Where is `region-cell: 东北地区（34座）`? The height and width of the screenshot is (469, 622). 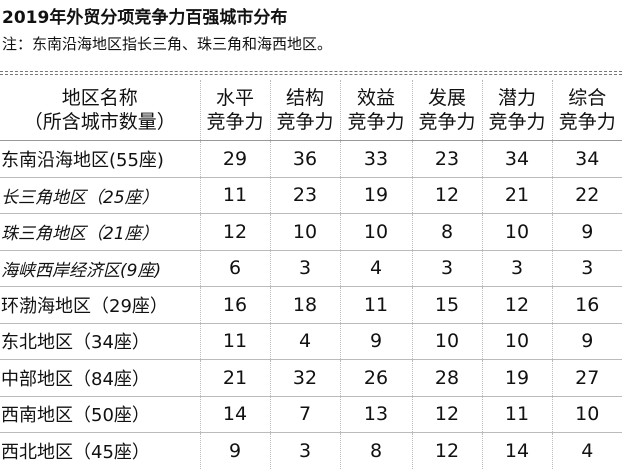 region-cell: 东北地区（34座） is located at coordinates (100, 341).